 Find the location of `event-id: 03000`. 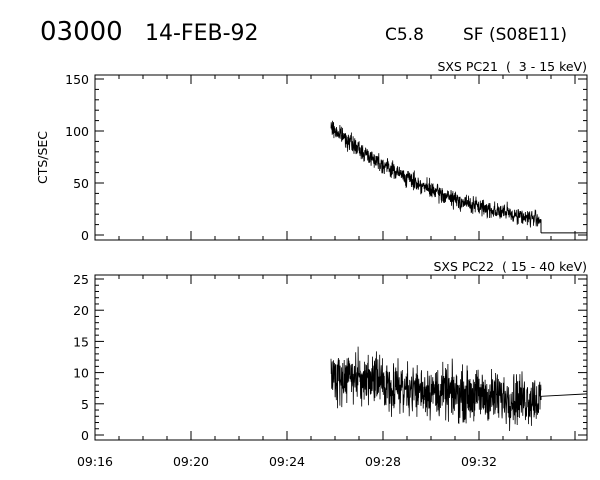

event-id: 03000 is located at coordinates (81, 32).